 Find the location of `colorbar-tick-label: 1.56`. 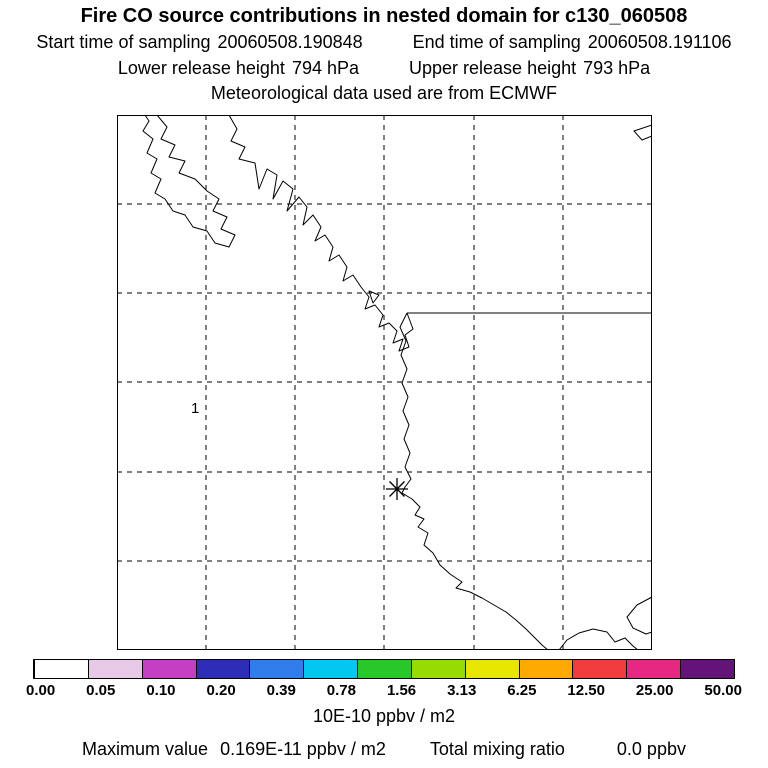

colorbar-tick-label: 1.56 is located at coordinates (401, 691).